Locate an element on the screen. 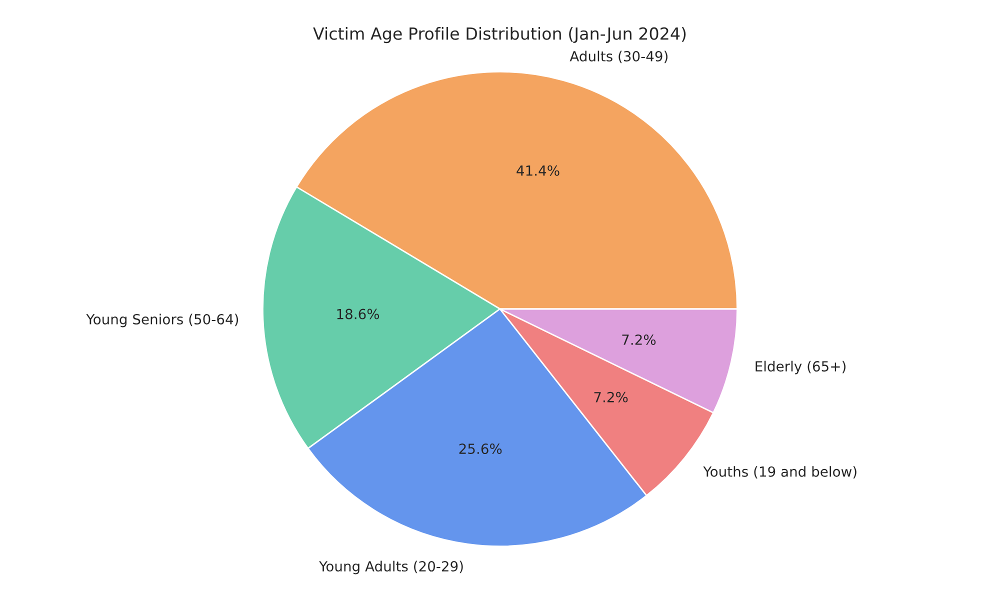 This screenshot has width=1000, height=600. slice-label: Adults (30-49) is located at coordinates (619, 57).